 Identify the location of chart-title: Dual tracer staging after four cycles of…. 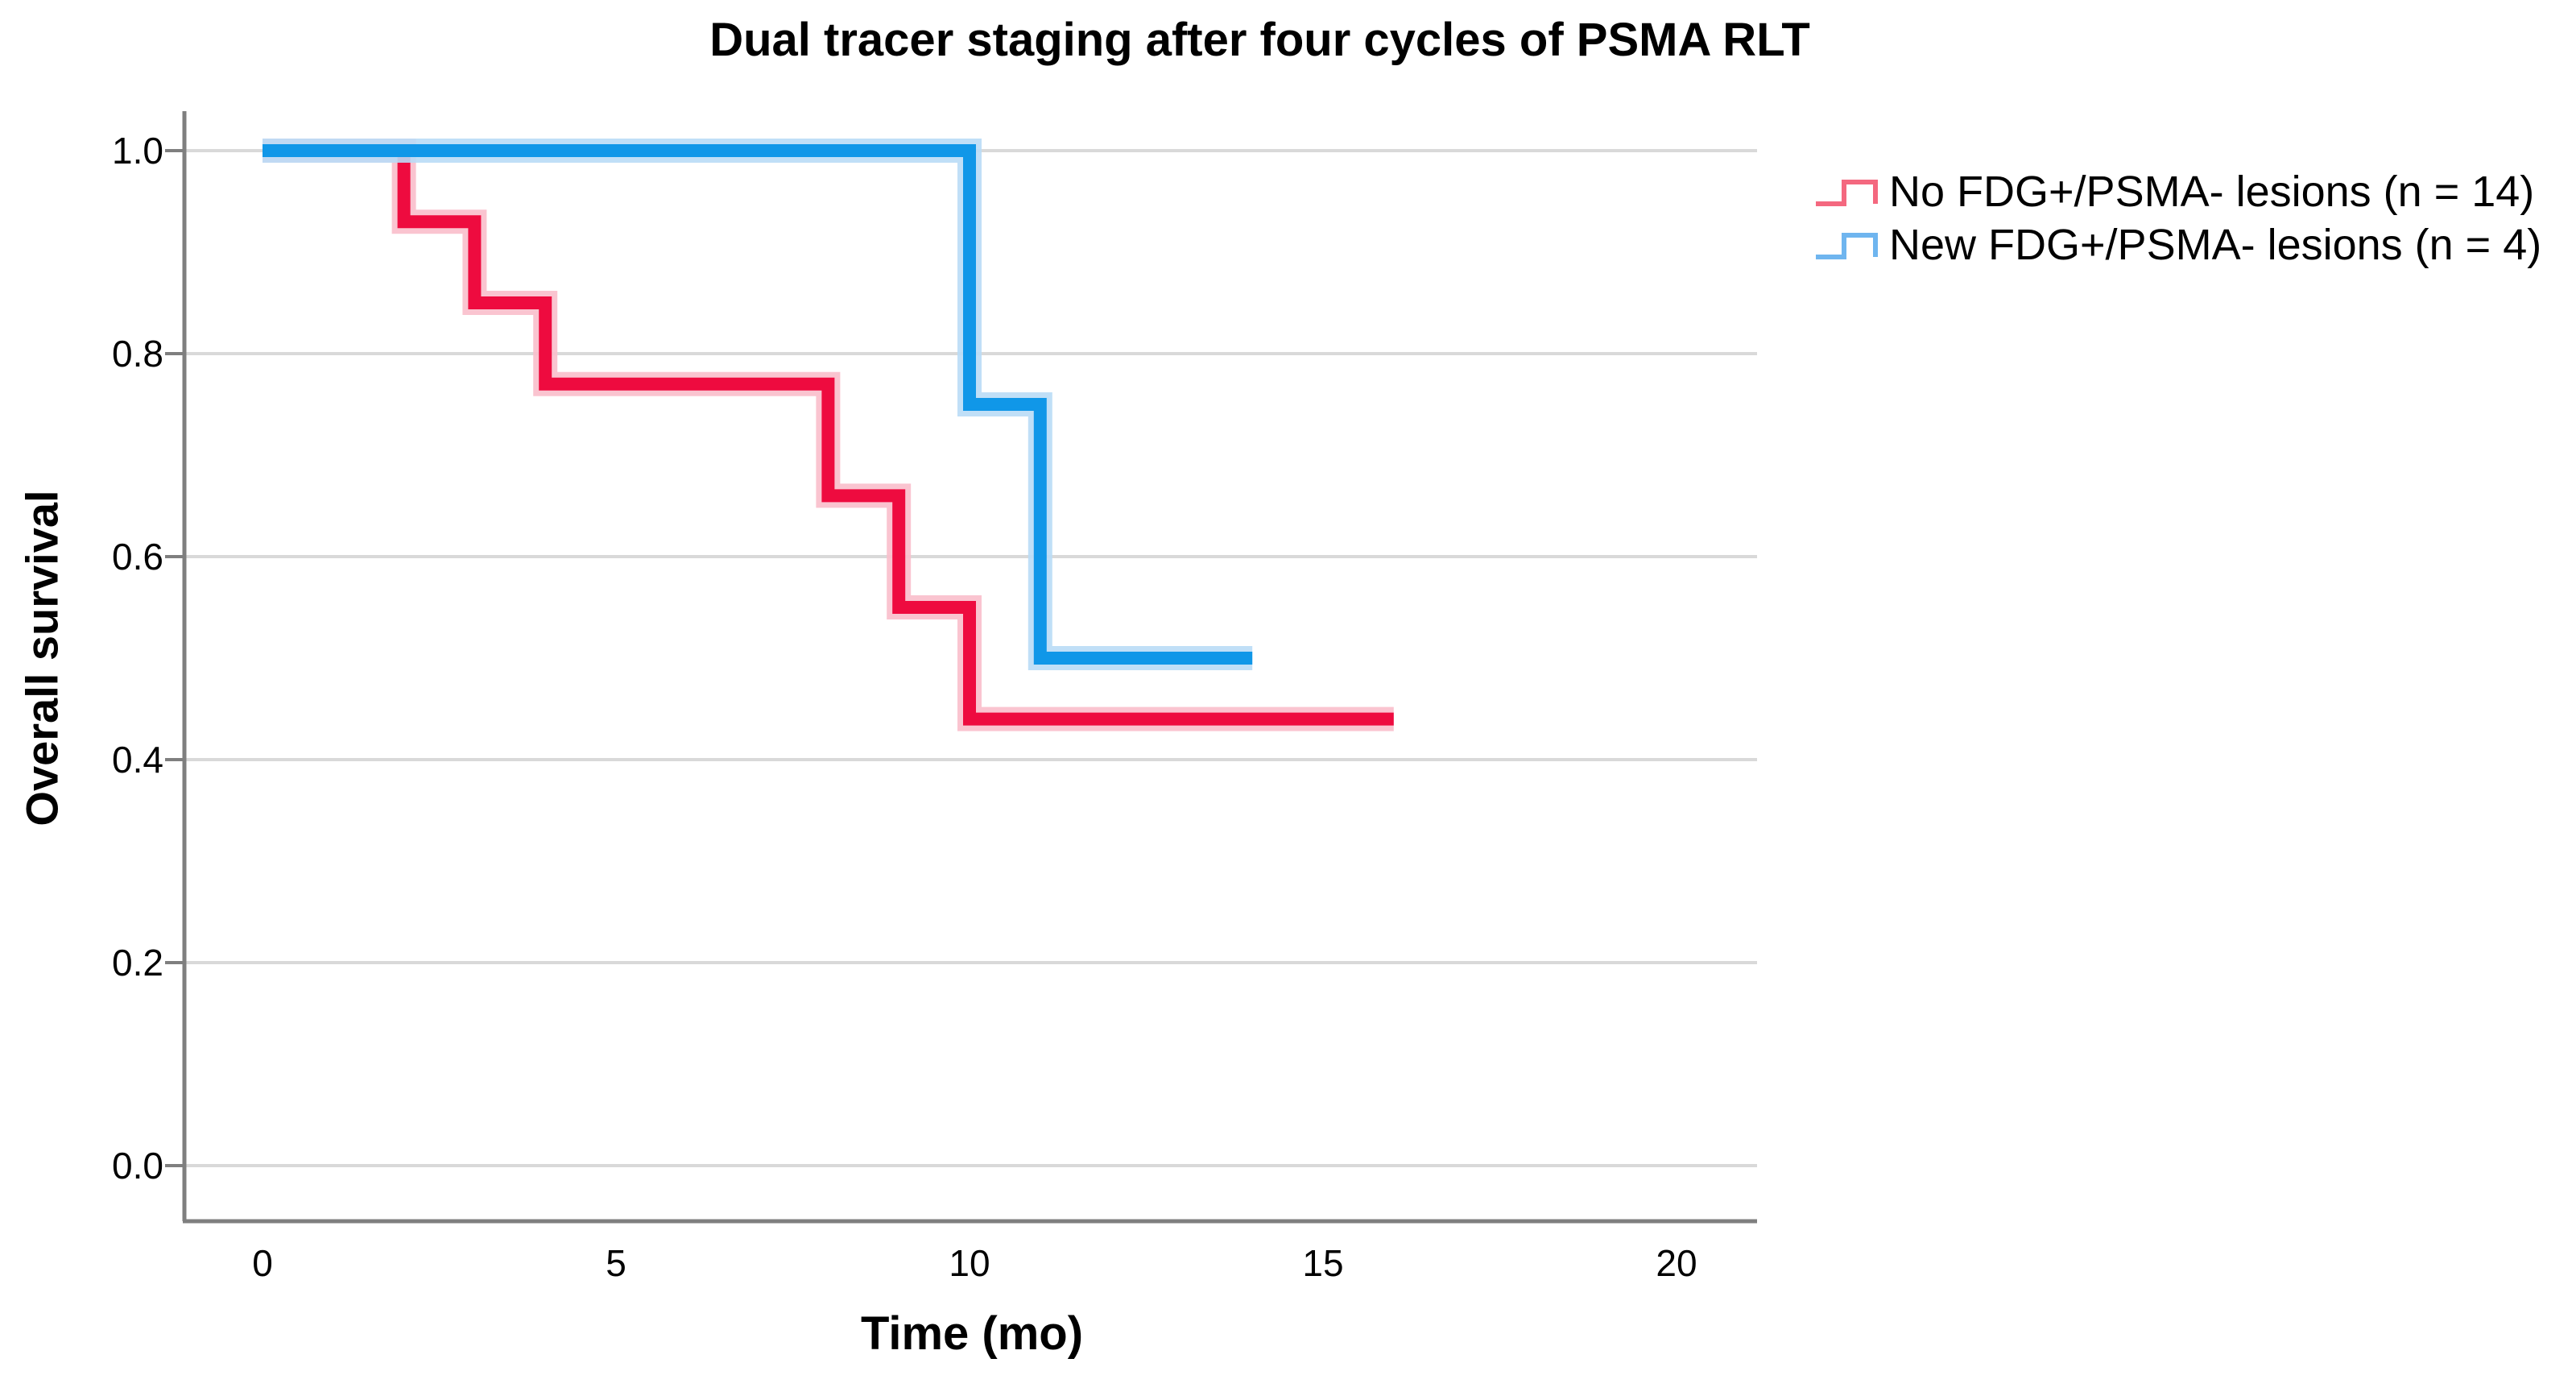
(1259, 40).